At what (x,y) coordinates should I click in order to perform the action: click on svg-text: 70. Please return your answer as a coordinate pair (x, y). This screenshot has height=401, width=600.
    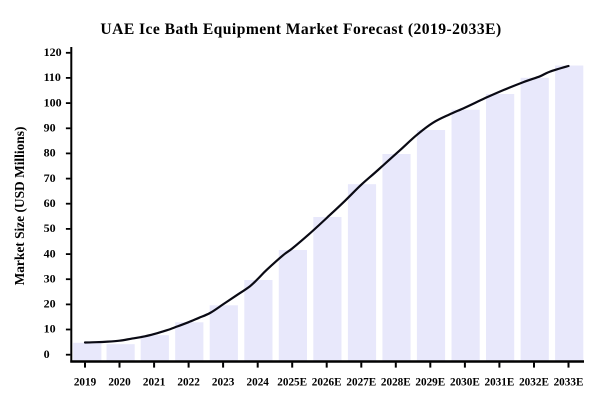
    Looking at the image, I should click on (50, 178).